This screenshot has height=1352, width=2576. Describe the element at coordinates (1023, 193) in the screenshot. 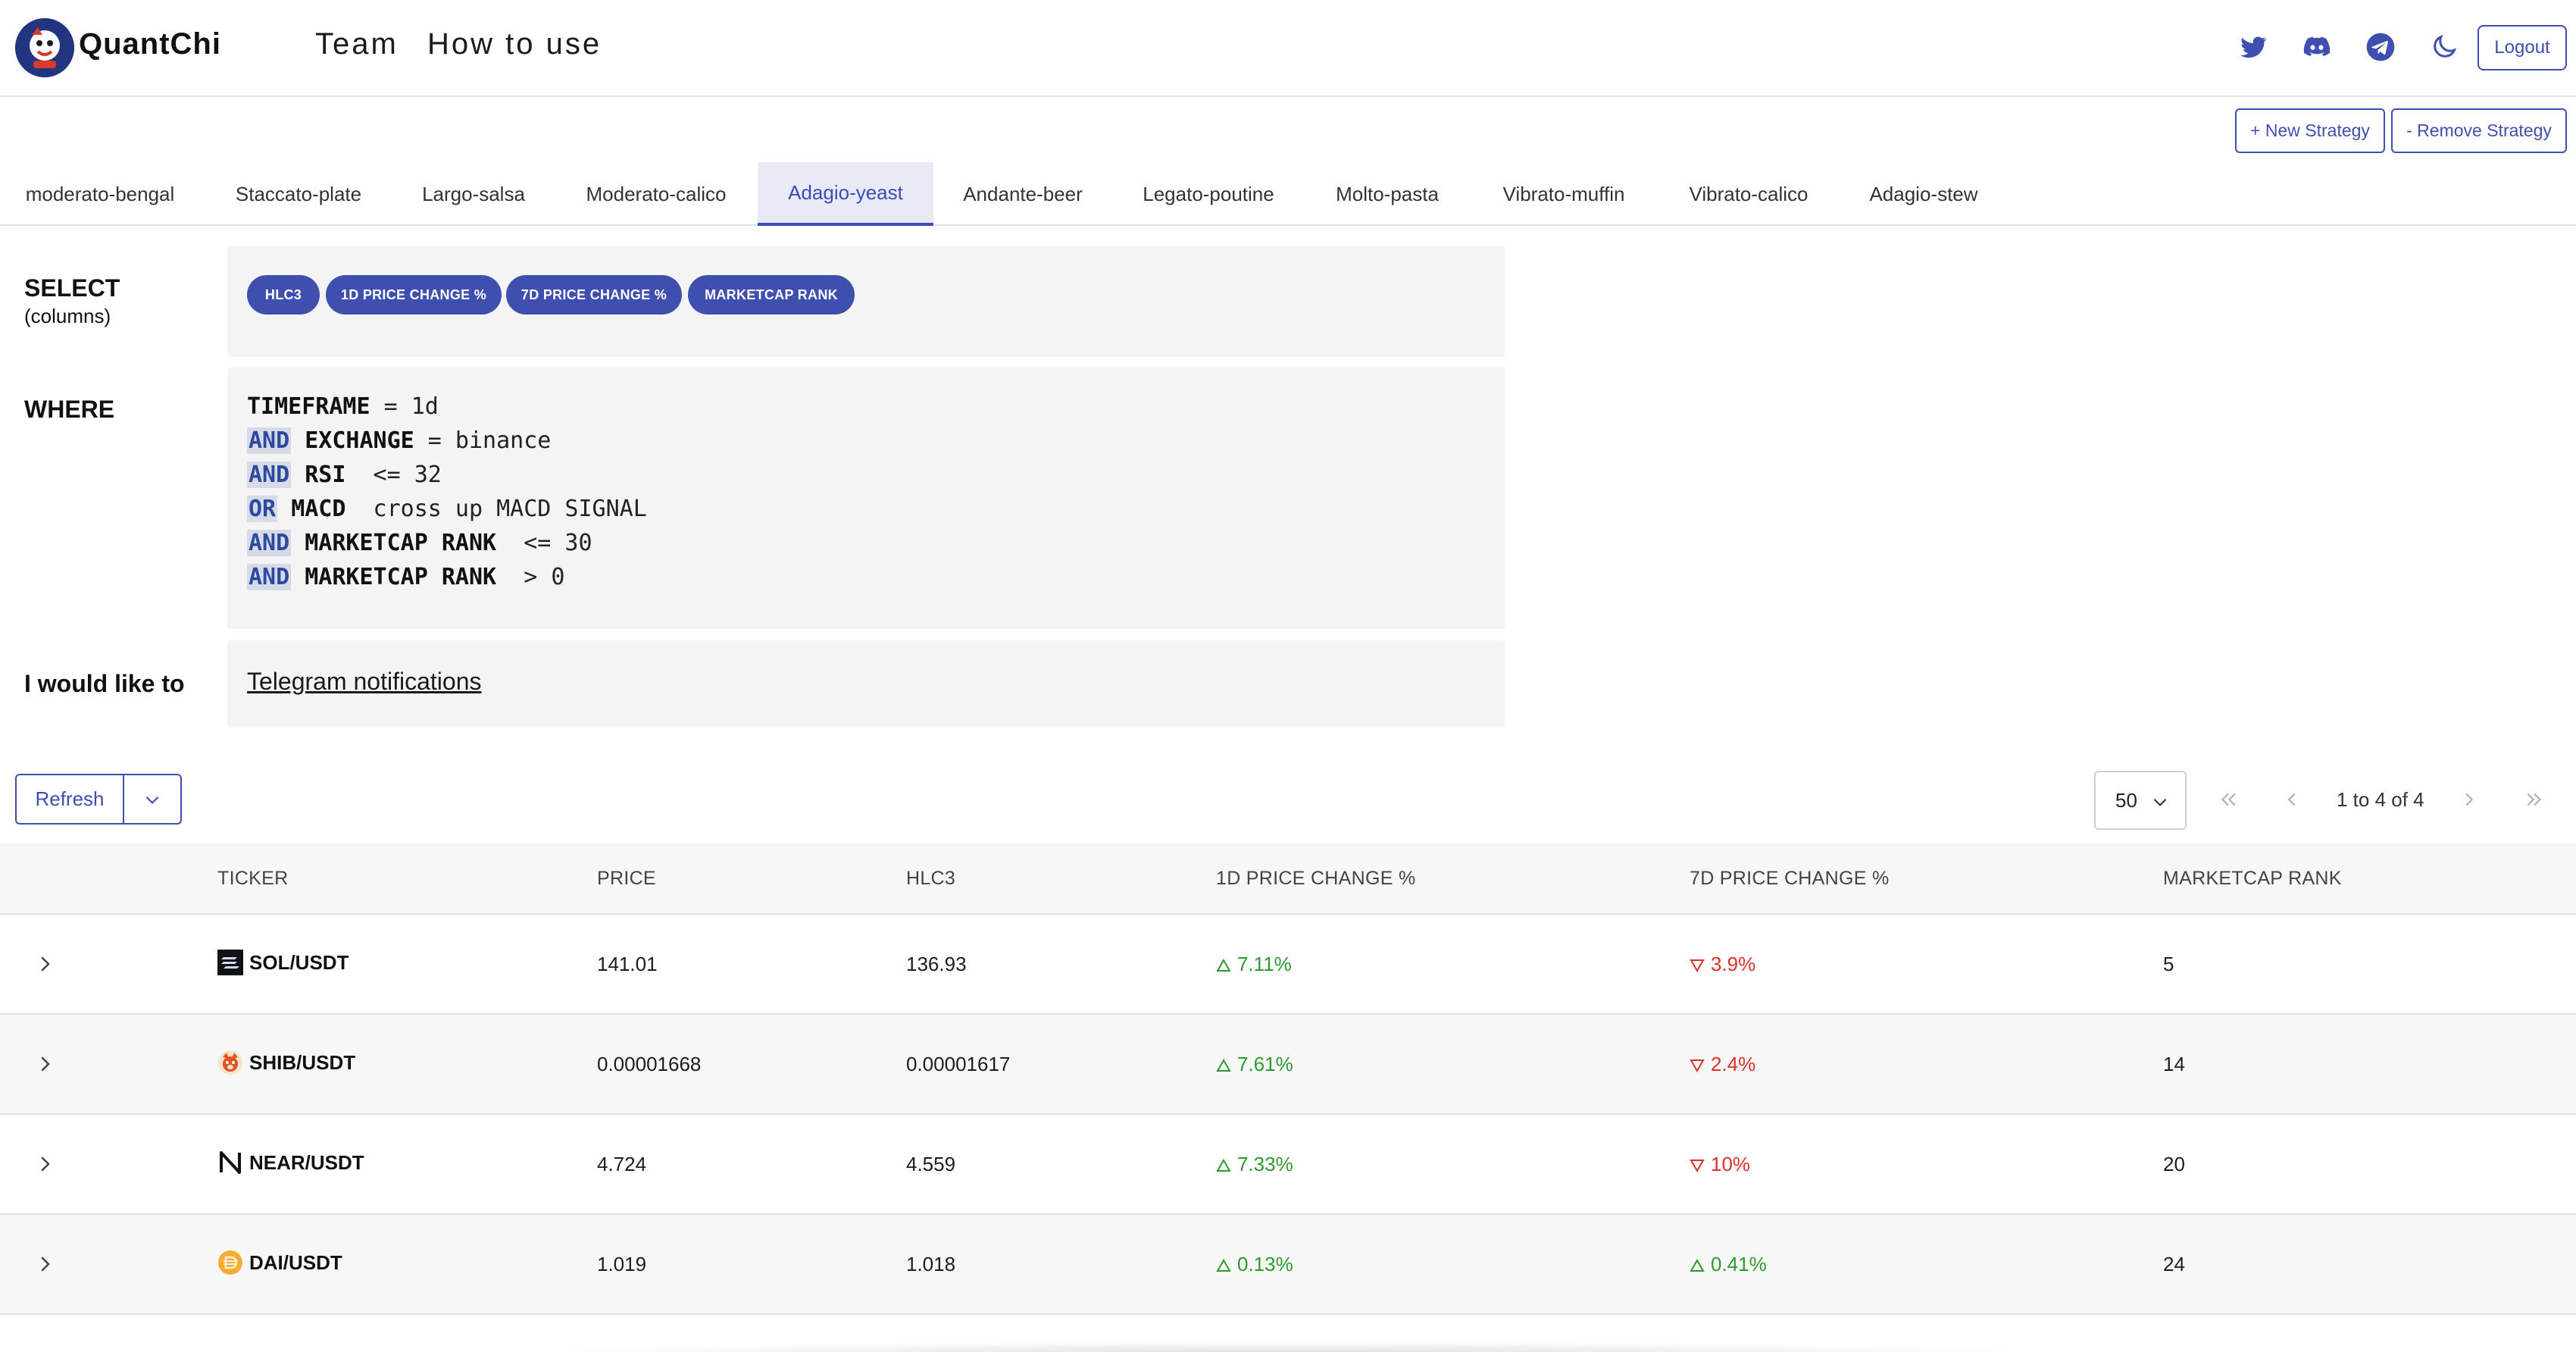

I see `tab-andante-beer: Andante-beer` at that location.